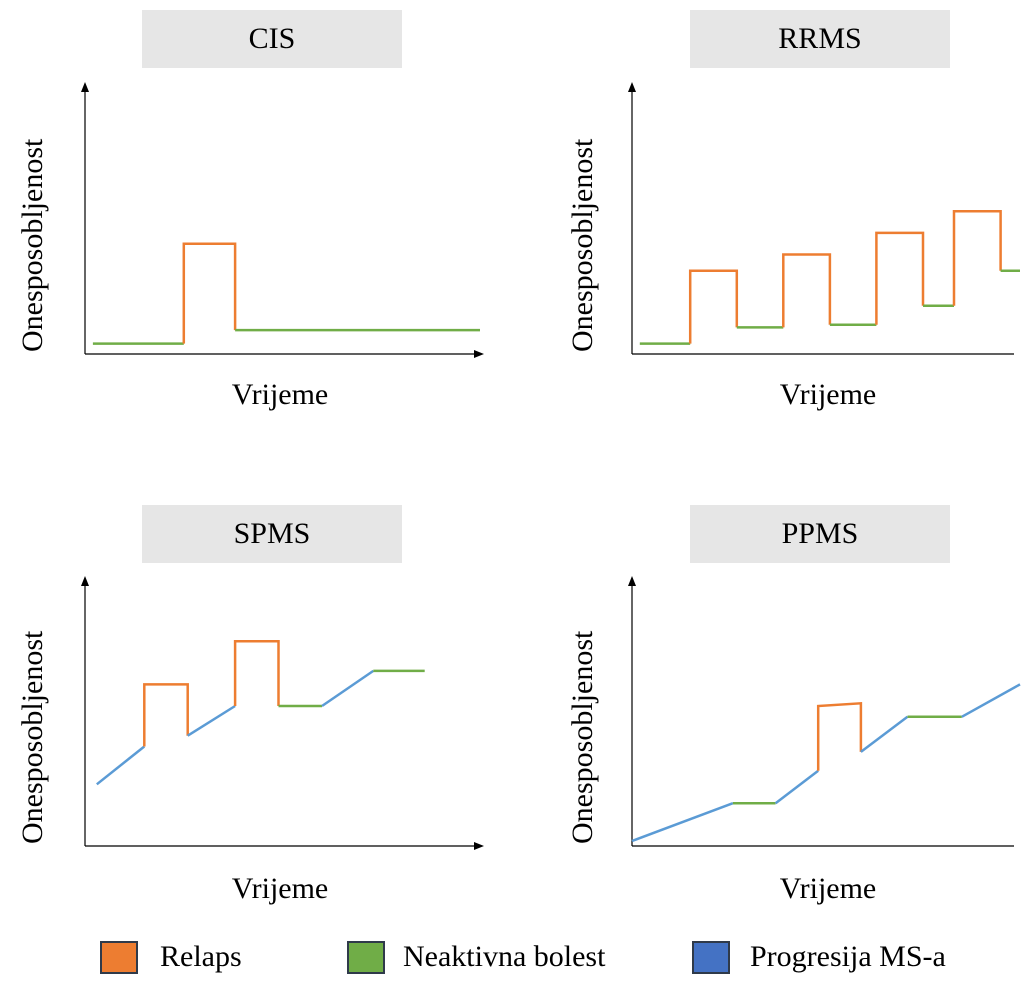 Image resolution: width=1022 pixels, height=985 pixels. Describe the element at coordinates (85, 87) in the screenshot. I see `cis-y-axis-arrow` at that location.